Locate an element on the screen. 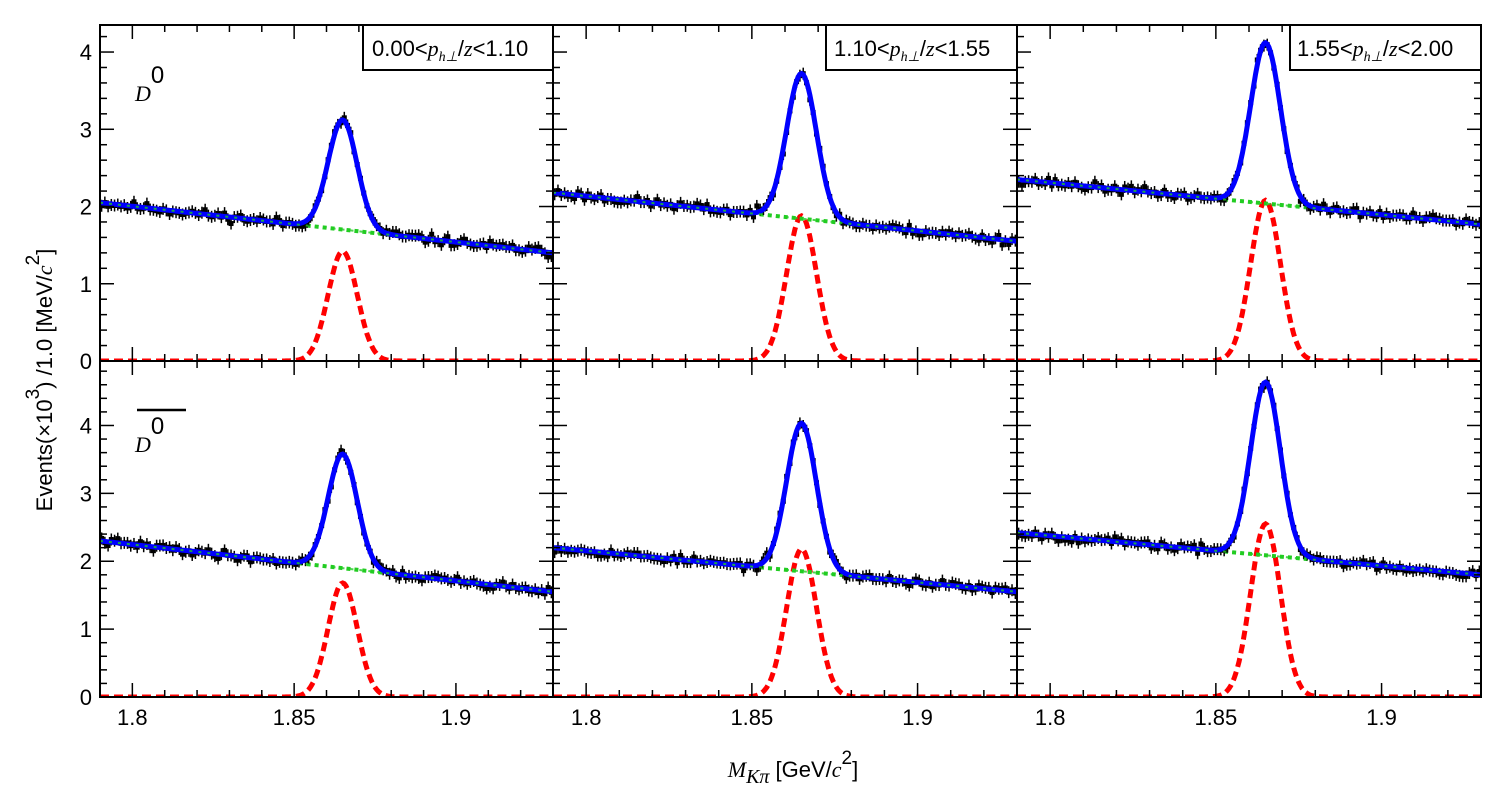 The height and width of the screenshot is (800, 1493). x-title-m: M is located at coordinates (737, 769).